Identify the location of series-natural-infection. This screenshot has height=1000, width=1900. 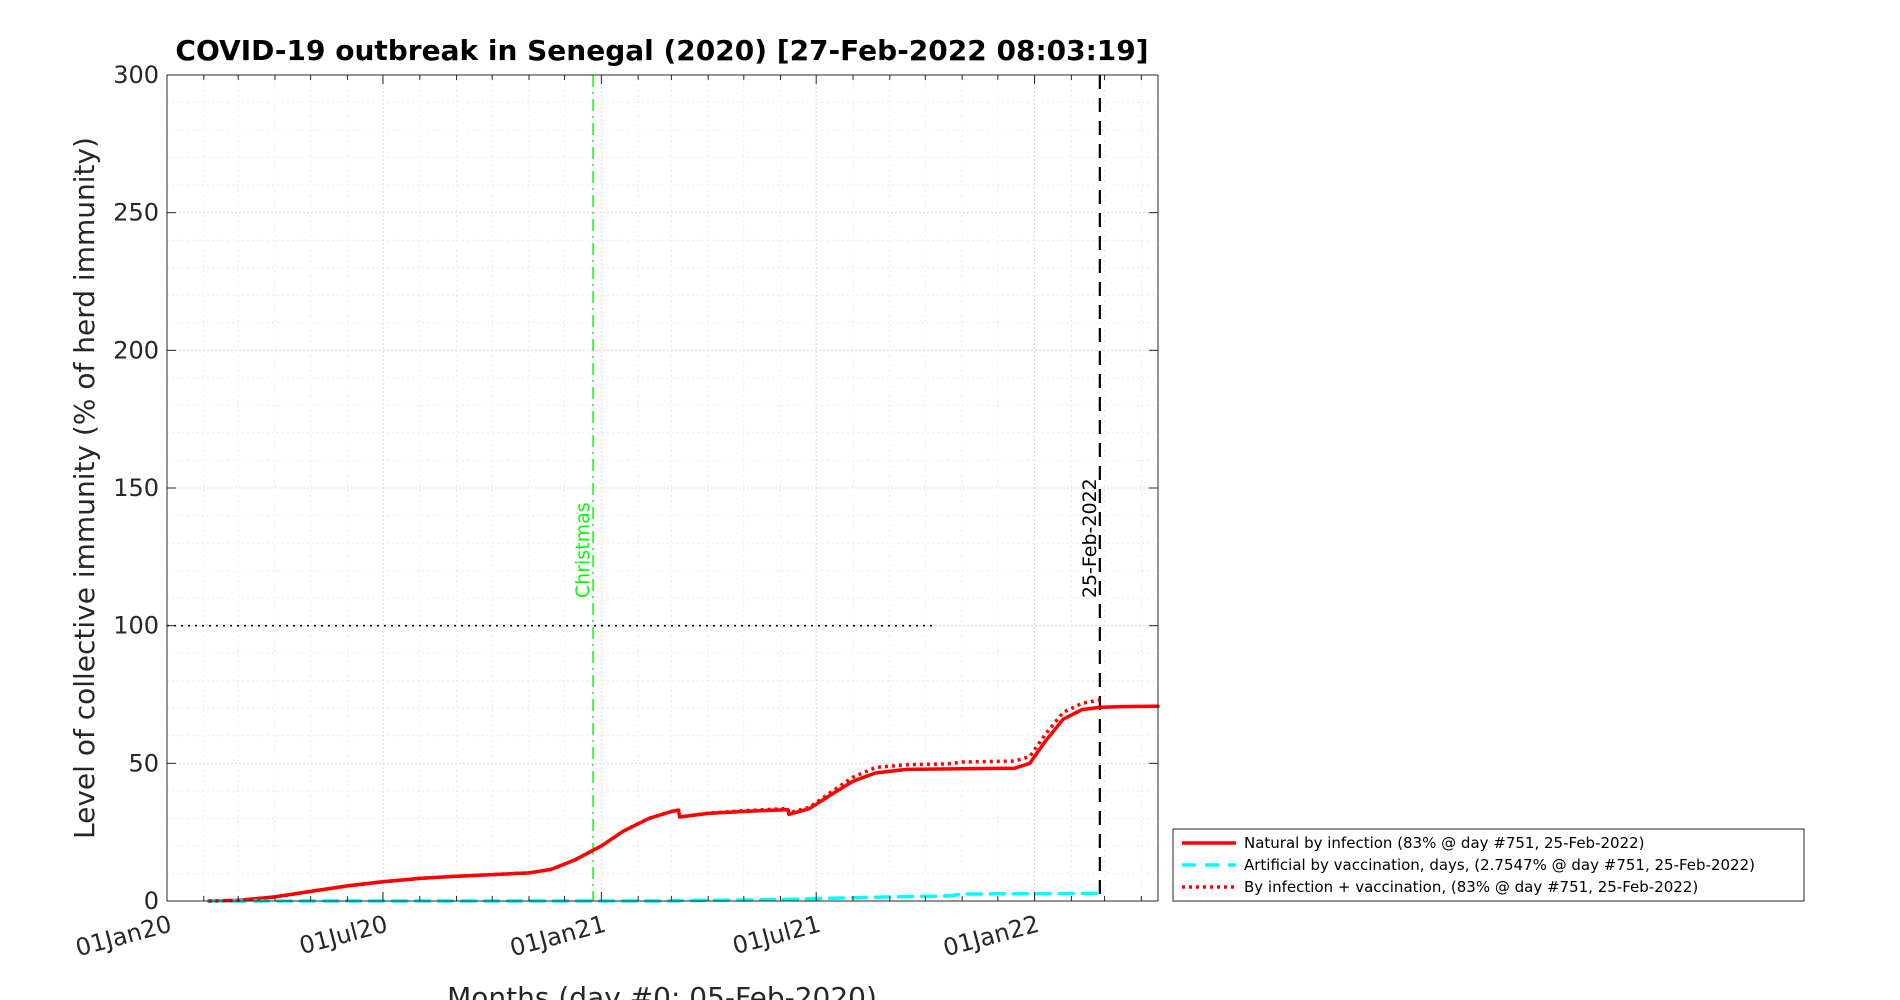
(683, 803).